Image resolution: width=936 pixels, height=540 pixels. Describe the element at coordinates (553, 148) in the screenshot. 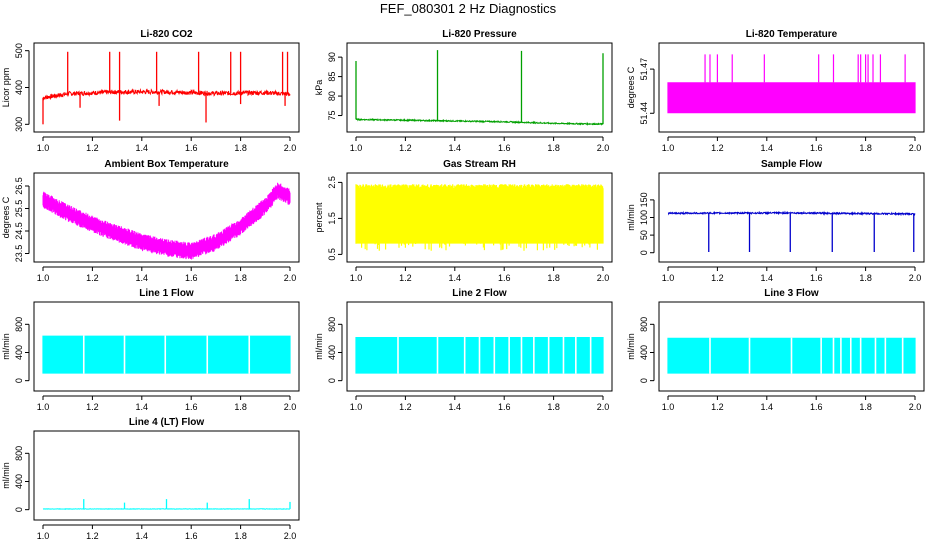

I see `x-tick-label-li-820-pressure-4: 1.8` at that location.